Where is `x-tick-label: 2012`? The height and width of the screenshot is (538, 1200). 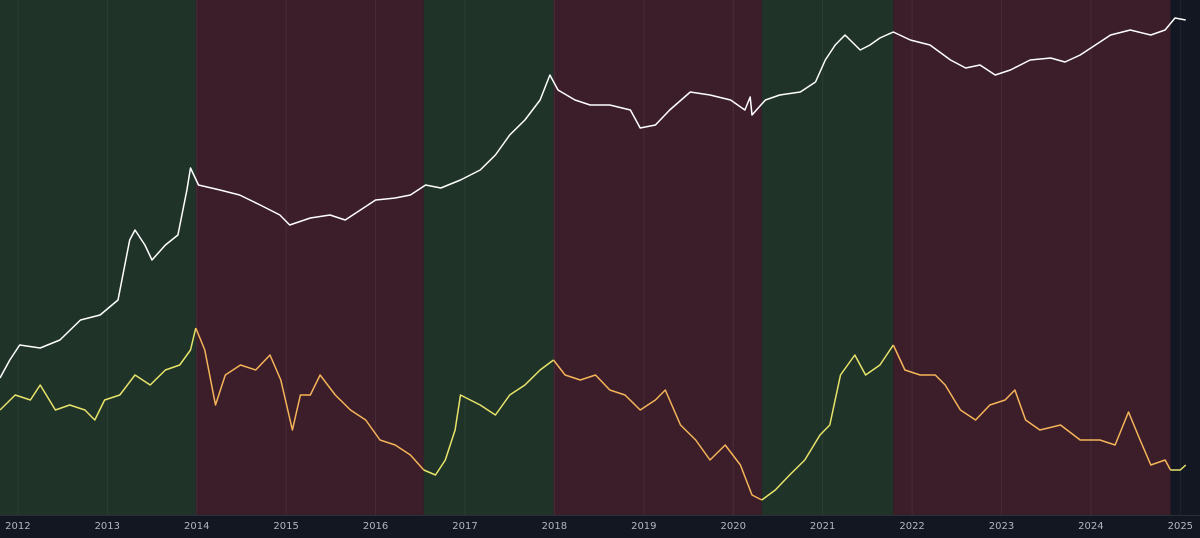 x-tick-label: 2012 is located at coordinates (17, 526).